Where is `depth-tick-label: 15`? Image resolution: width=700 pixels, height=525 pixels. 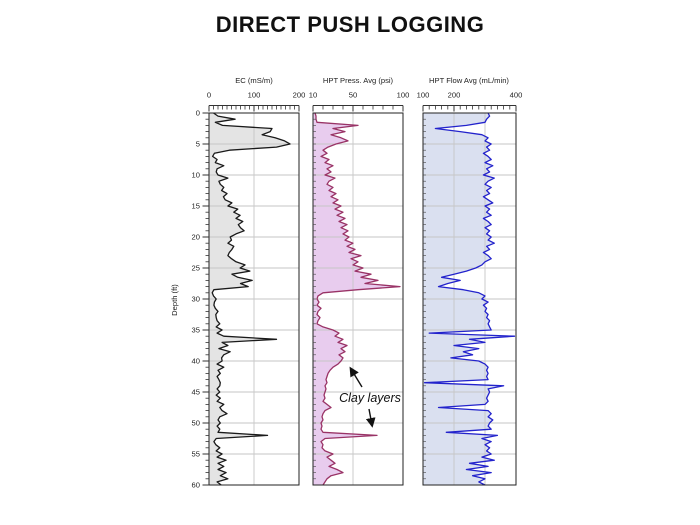 depth-tick-label: 15 is located at coordinates (196, 206).